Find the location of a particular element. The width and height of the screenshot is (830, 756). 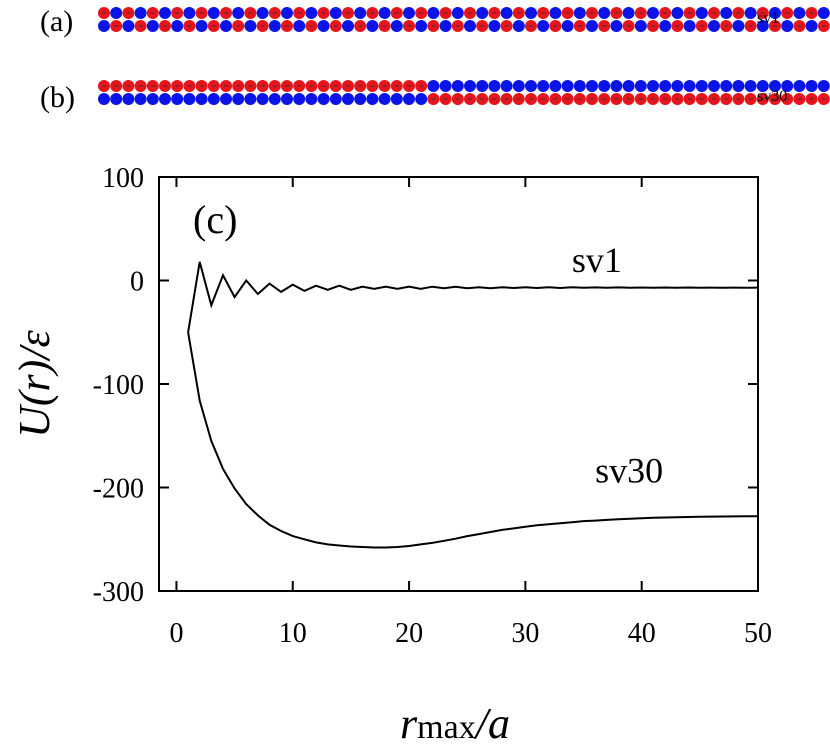

y-axis-title: U(r)/ε is located at coordinates (34, 383).